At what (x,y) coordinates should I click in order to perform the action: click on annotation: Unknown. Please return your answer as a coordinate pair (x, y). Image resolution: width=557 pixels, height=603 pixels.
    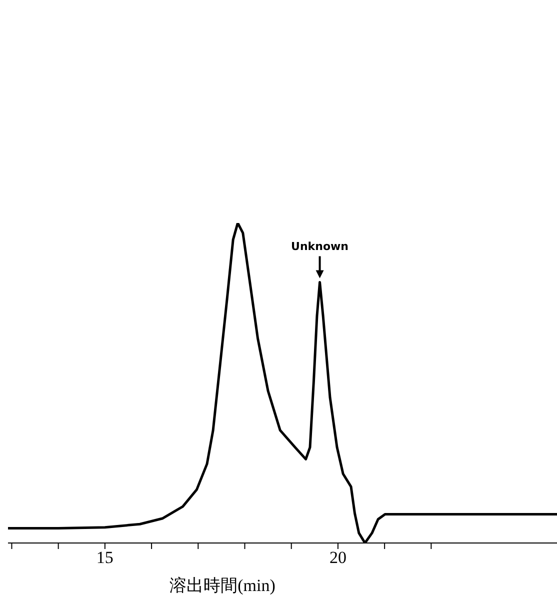
    Looking at the image, I should click on (320, 247).